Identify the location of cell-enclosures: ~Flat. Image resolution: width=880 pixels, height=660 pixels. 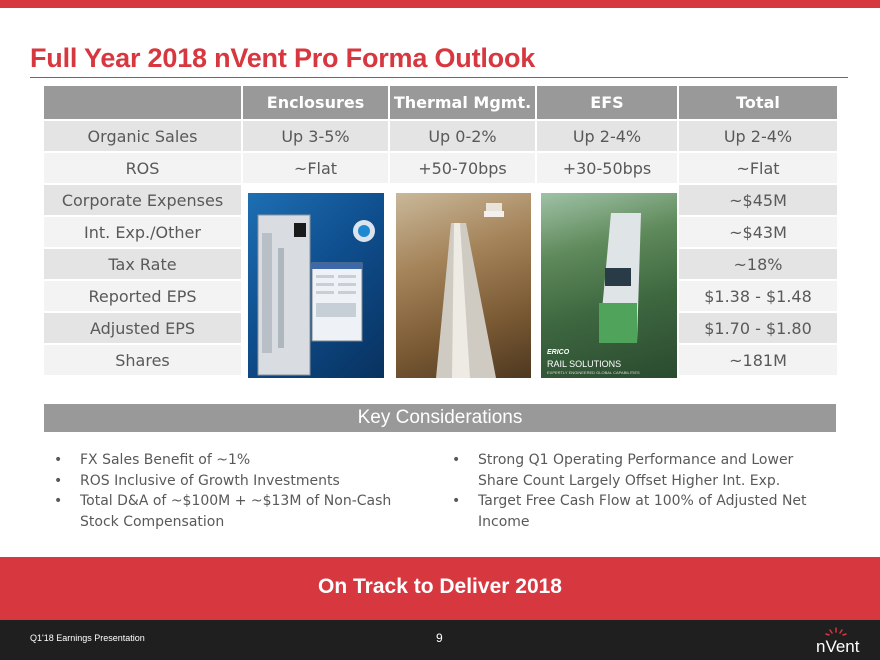
(315, 168).